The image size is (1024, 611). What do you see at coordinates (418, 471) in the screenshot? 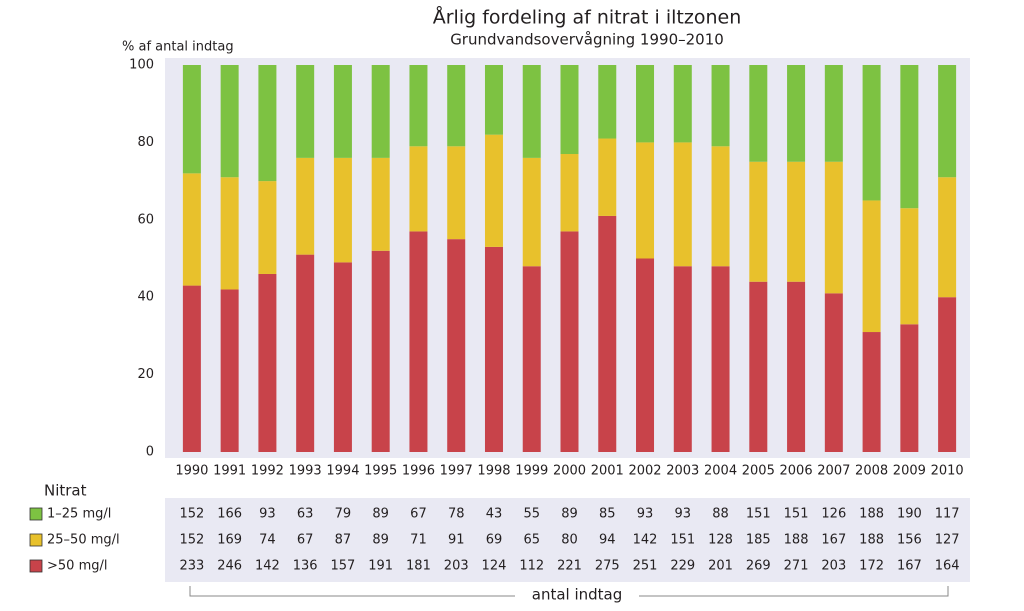
I see `x-tick-label: 1996` at bounding box center [418, 471].